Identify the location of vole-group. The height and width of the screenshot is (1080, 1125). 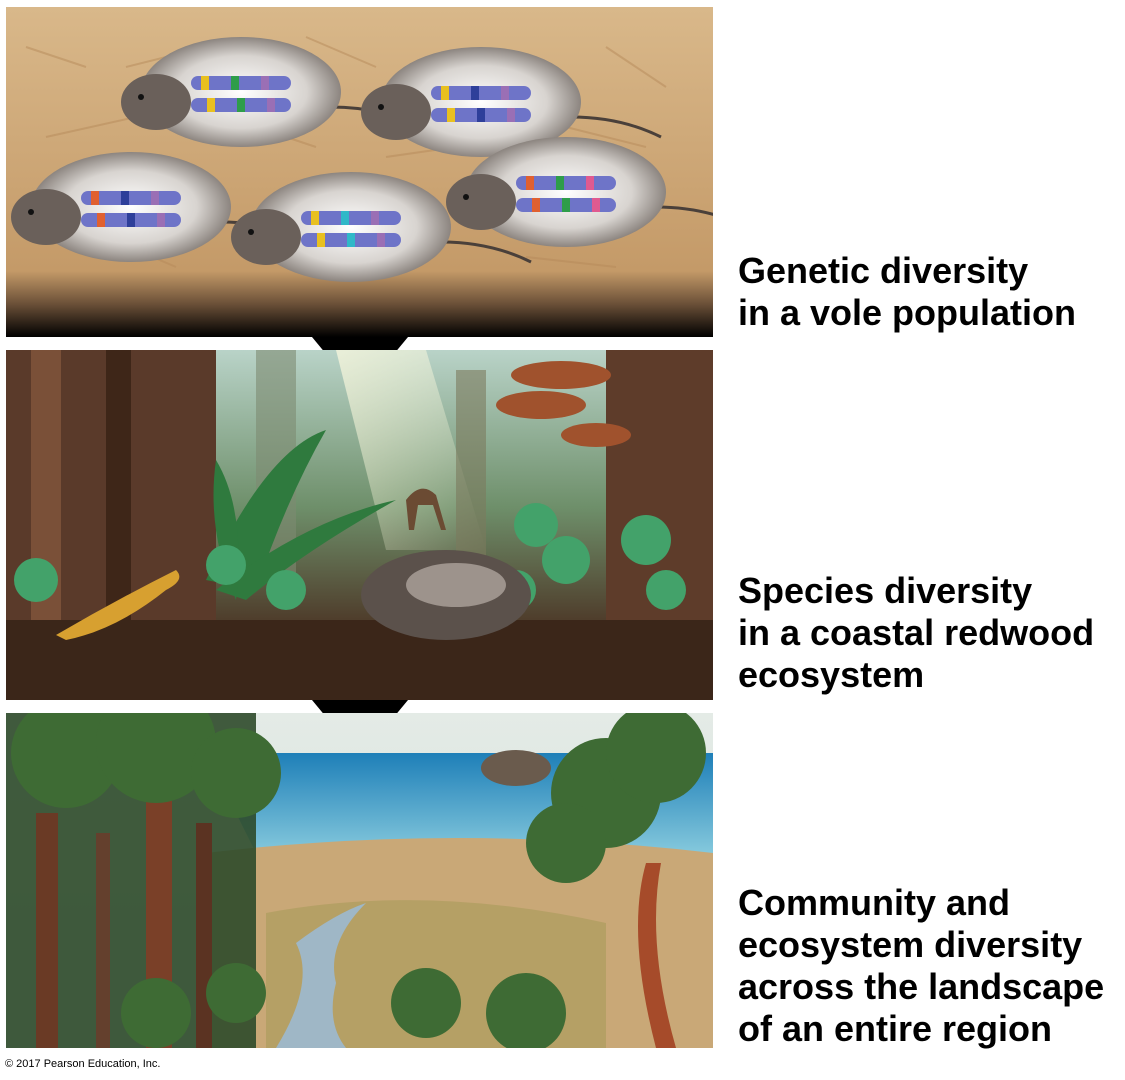
(362, 159).